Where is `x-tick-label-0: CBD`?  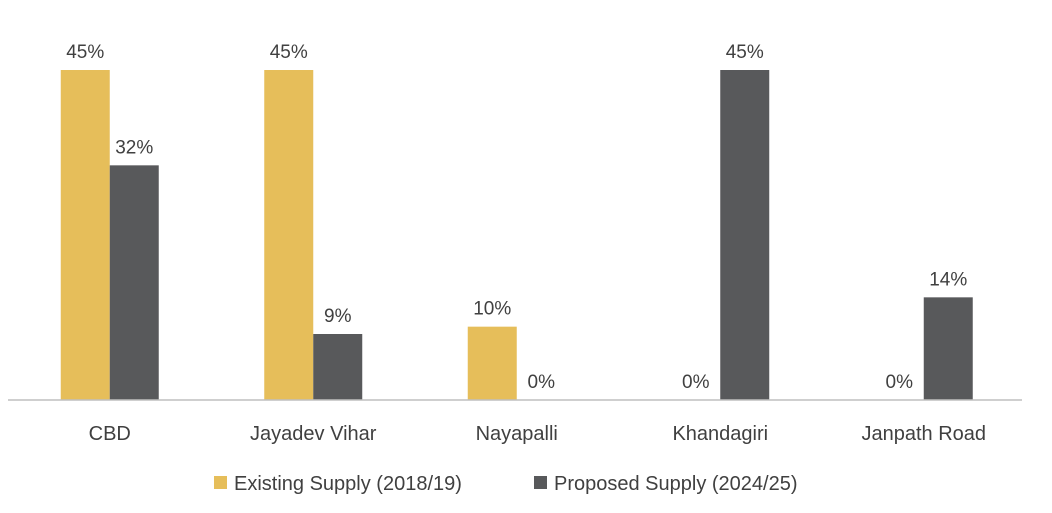 x-tick-label-0: CBD is located at coordinates (110, 434).